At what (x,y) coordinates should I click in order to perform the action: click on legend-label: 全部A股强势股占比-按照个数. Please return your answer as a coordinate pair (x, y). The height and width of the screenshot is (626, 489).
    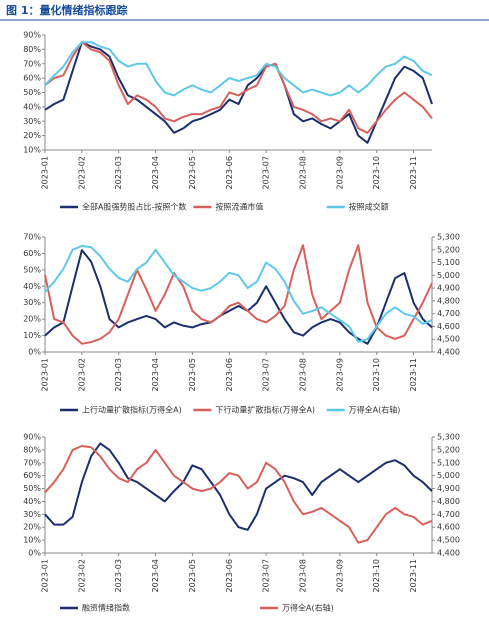
    Looking at the image, I should click on (134, 207).